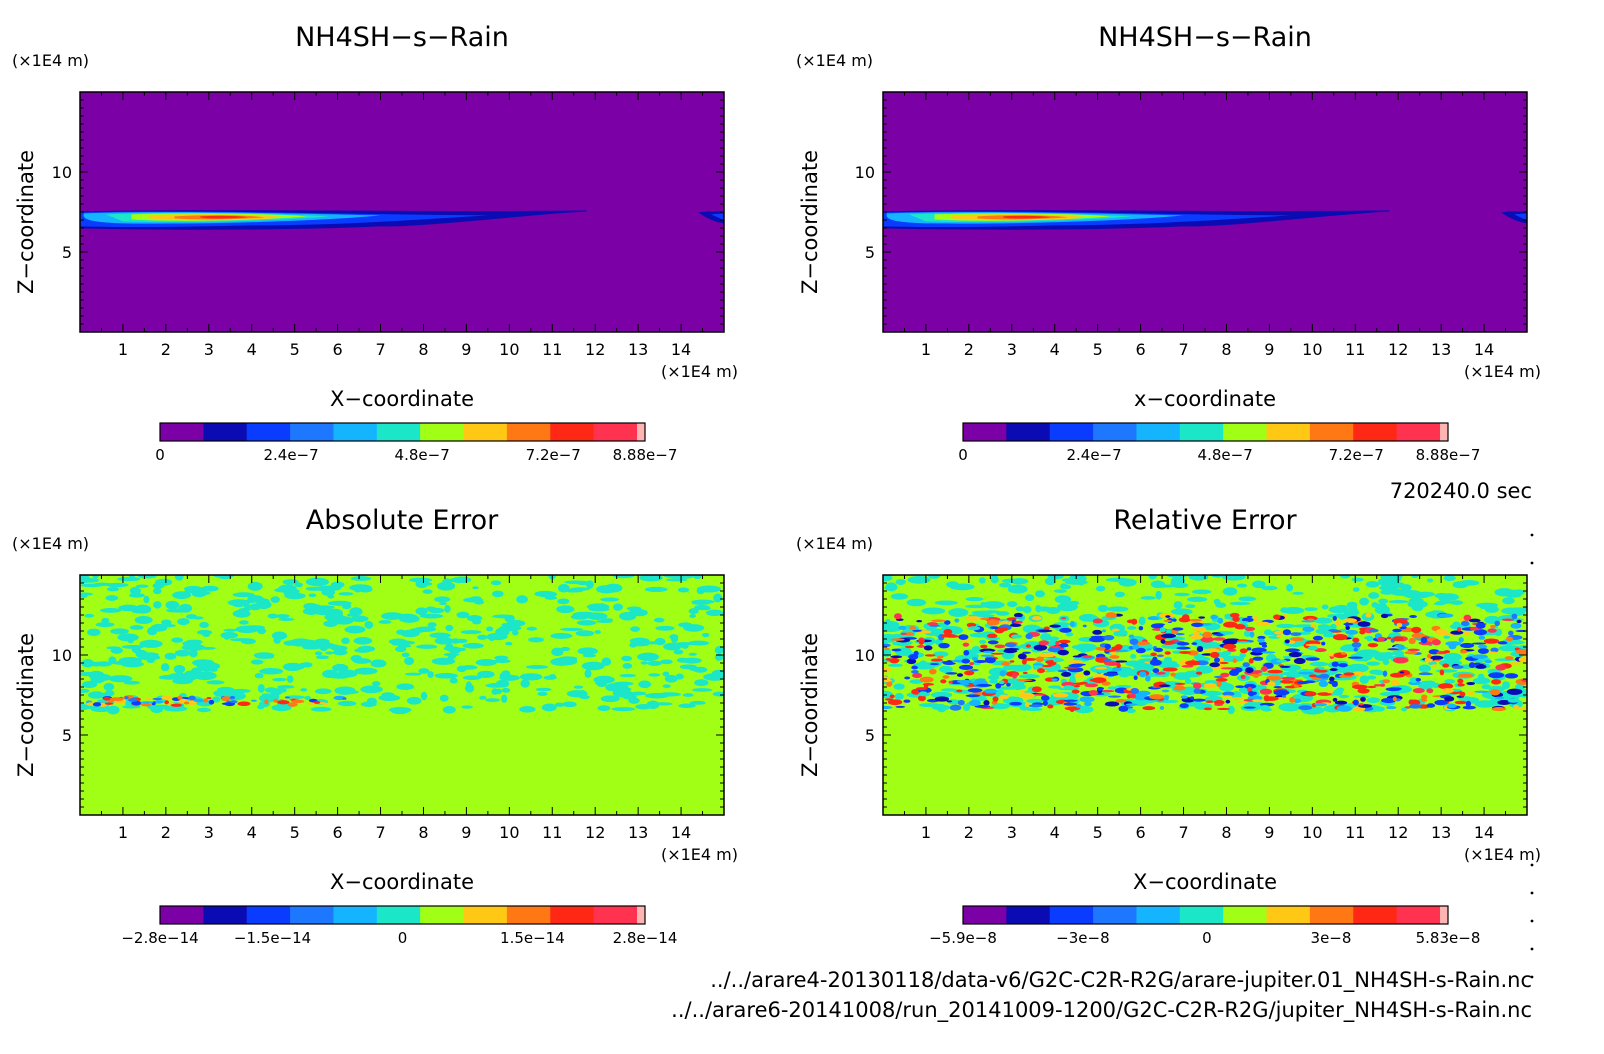 This screenshot has width=1604, height=1054. I want to click on margin-dot, so click(1532, 865).